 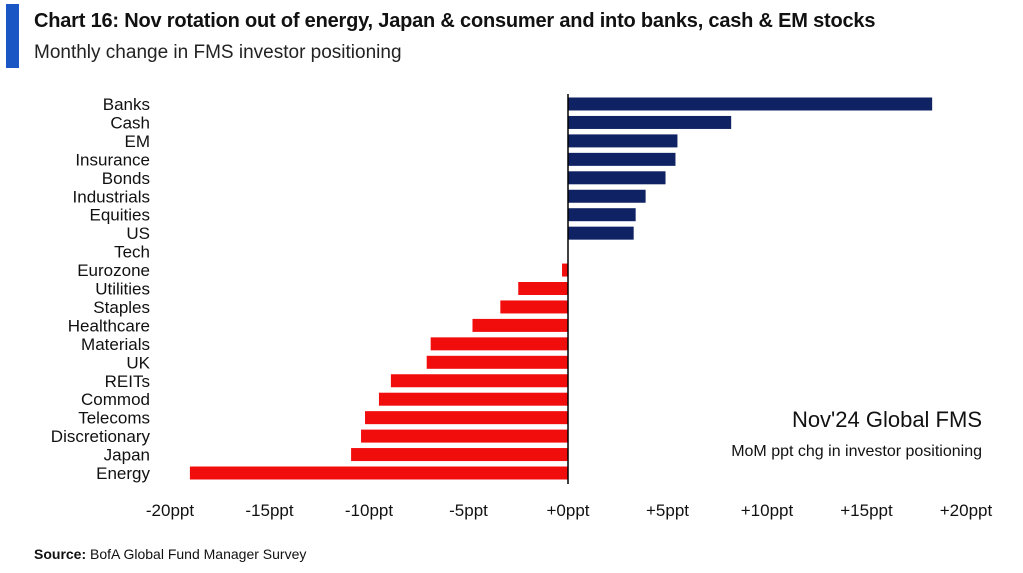 What do you see at coordinates (126, 178) in the screenshot?
I see `category-label: Bonds` at bounding box center [126, 178].